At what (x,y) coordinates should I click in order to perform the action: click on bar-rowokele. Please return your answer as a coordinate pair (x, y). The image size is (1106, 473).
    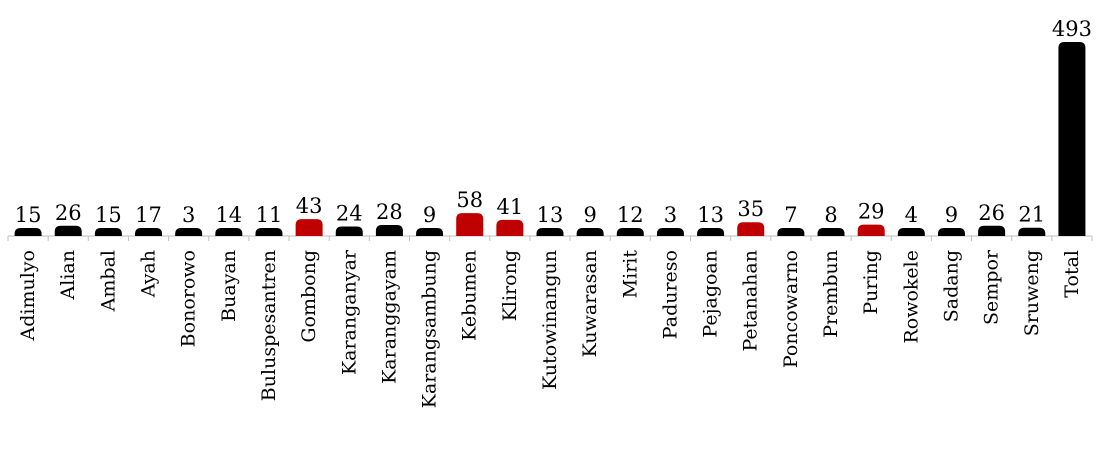
    Looking at the image, I should click on (911, 232).